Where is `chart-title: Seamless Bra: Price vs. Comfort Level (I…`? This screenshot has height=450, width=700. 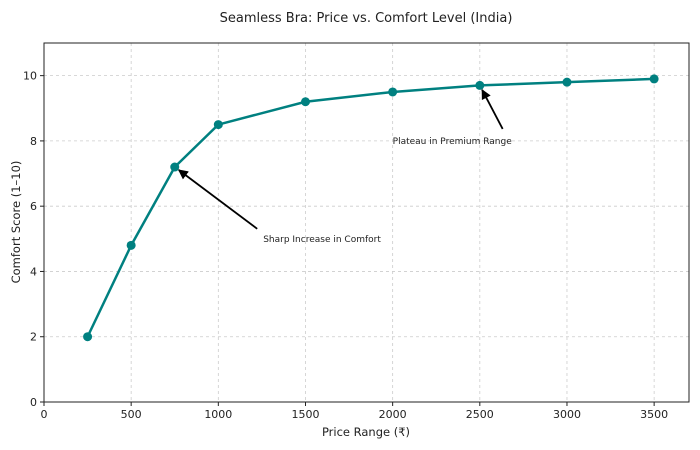
chart-title: Seamless Bra: Price vs. Comfort Level (I… is located at coordinates (366, 18).